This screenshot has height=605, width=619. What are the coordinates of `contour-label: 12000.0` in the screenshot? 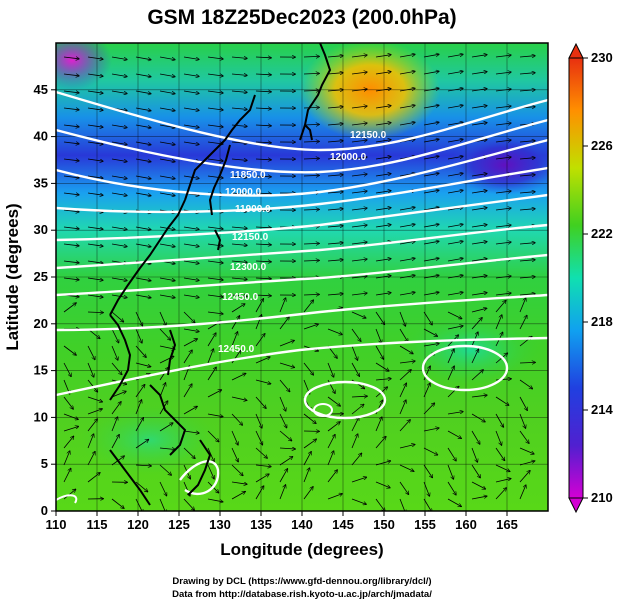 It's located at (243, 192).